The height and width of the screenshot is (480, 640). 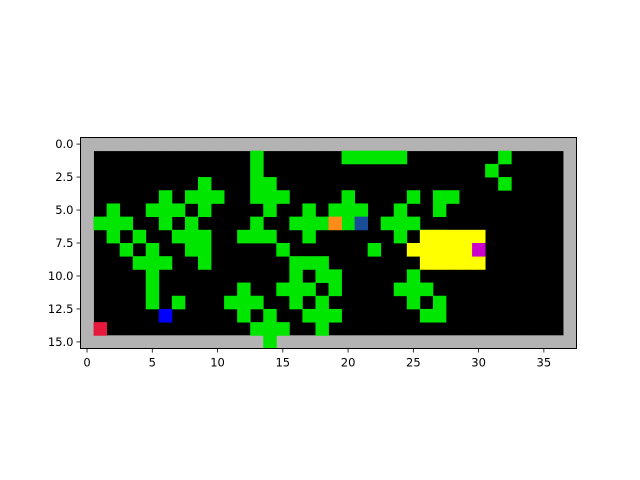 What do you see at coordinates (61, 342) in the screenshot?
I see `y-tick-label: 15.0` at bounding box center [61, 342].